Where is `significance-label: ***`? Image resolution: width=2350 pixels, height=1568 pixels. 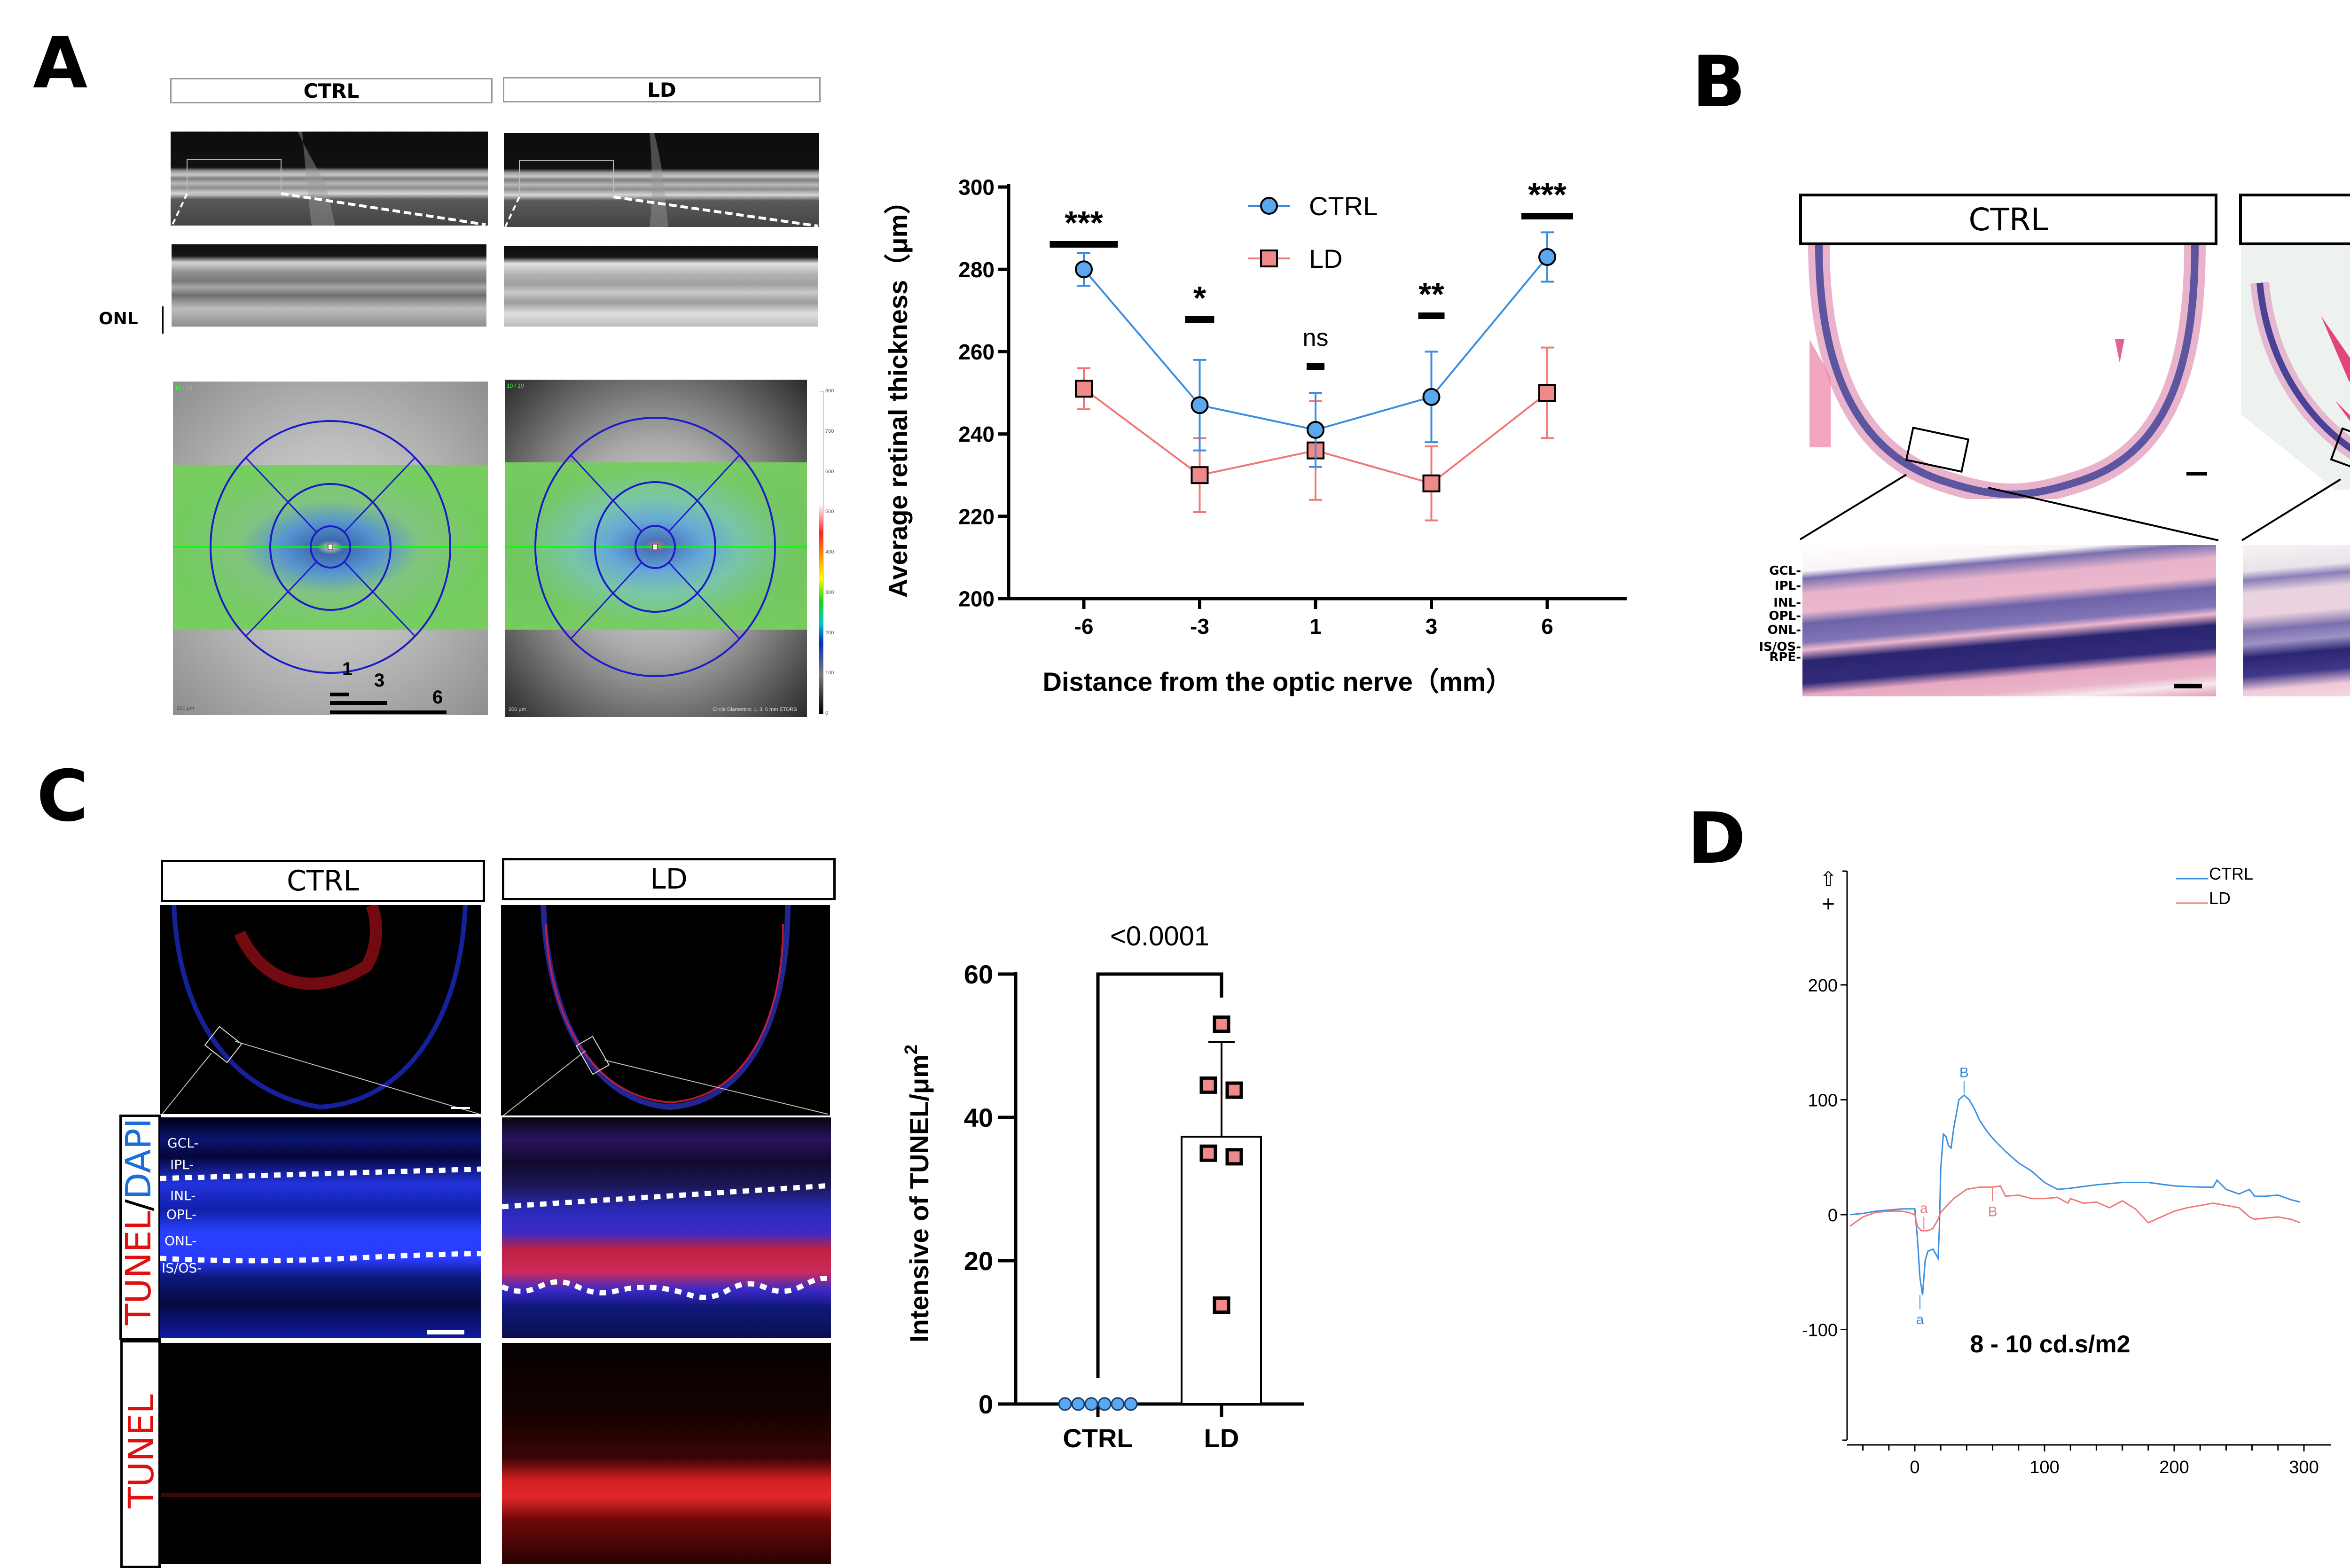
significance-label: *** is located at coordinates (1084, 222).